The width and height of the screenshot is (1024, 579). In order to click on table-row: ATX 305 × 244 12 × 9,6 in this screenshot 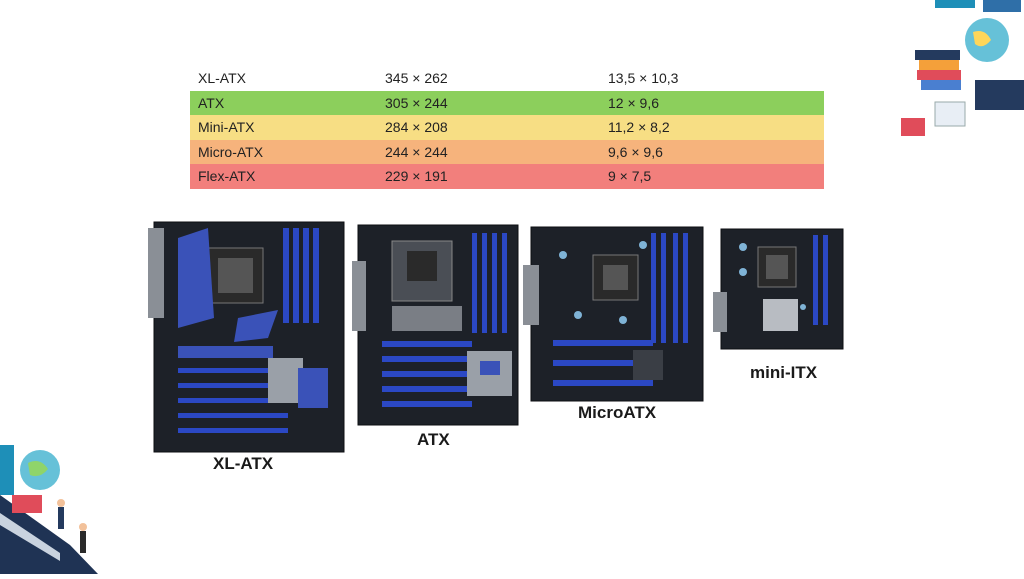, I will do `click(507, 102)`.